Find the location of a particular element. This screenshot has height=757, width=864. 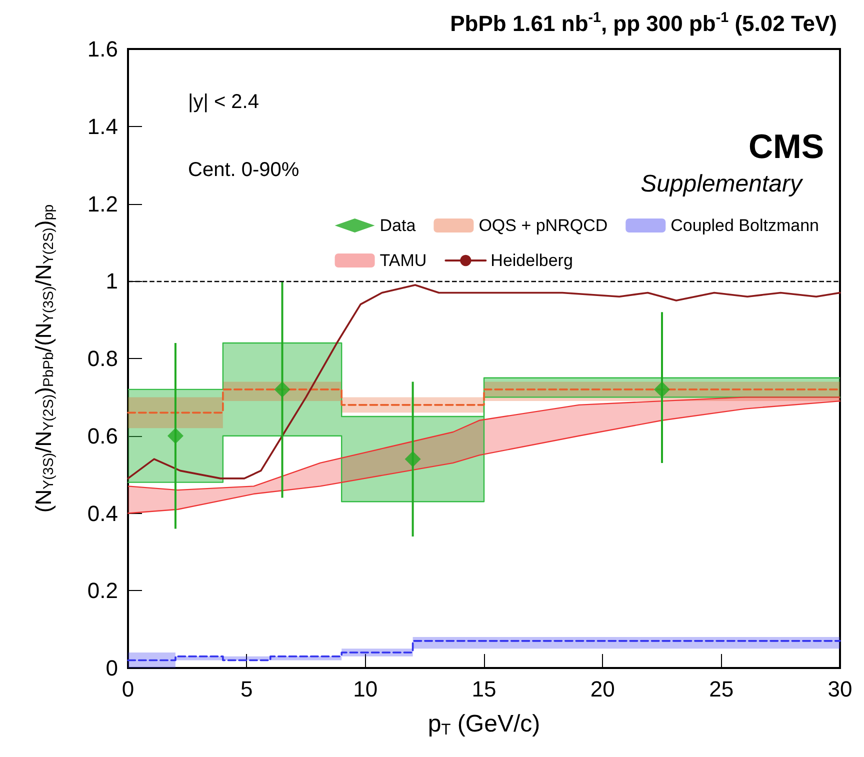

y-tick-label: 1.2 is located at coordinates (102, 203).